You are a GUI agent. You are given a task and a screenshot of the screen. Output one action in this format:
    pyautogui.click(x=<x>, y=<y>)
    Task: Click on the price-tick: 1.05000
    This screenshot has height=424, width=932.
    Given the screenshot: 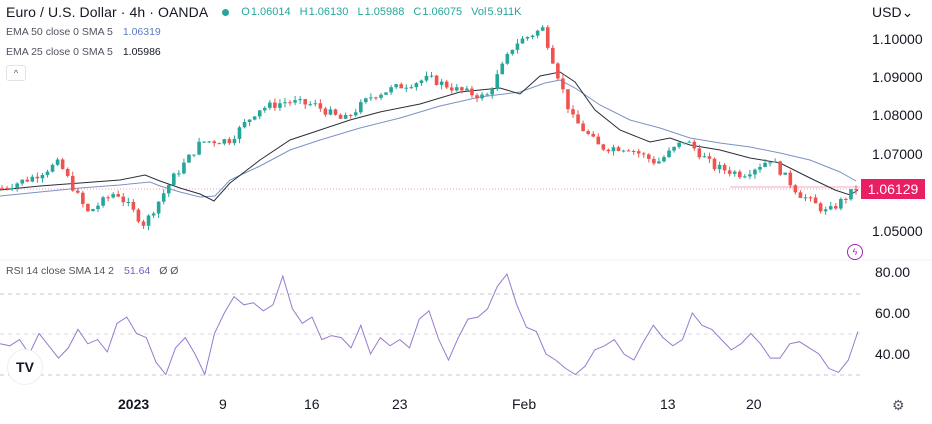 What is the action you would take?
    pyautogui.click(x=897, y=231)
    